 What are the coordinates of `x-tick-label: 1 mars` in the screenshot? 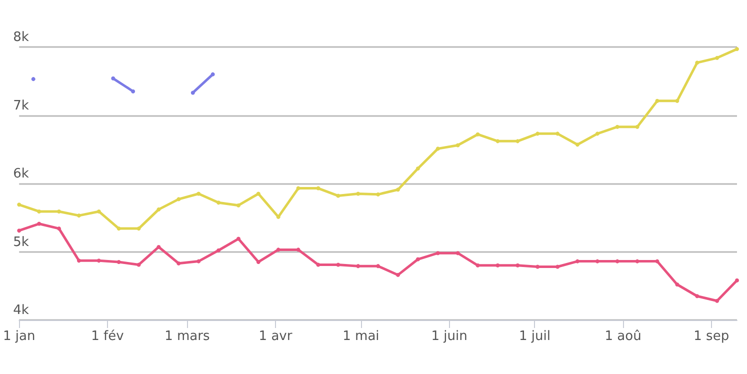 It's located at (187, 336).